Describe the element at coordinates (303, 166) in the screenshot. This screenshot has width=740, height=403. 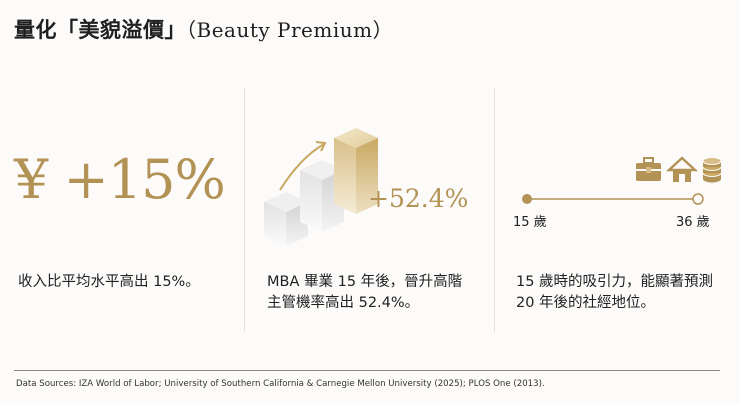
I see `growth-arrow-icon` at that location.